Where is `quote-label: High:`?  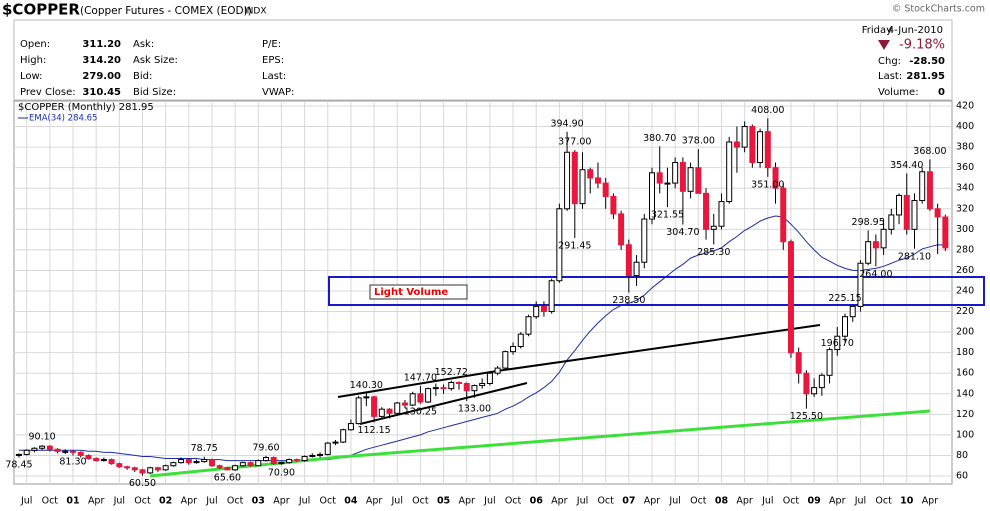
quote-label: High: is located at coordinates (33, 60).